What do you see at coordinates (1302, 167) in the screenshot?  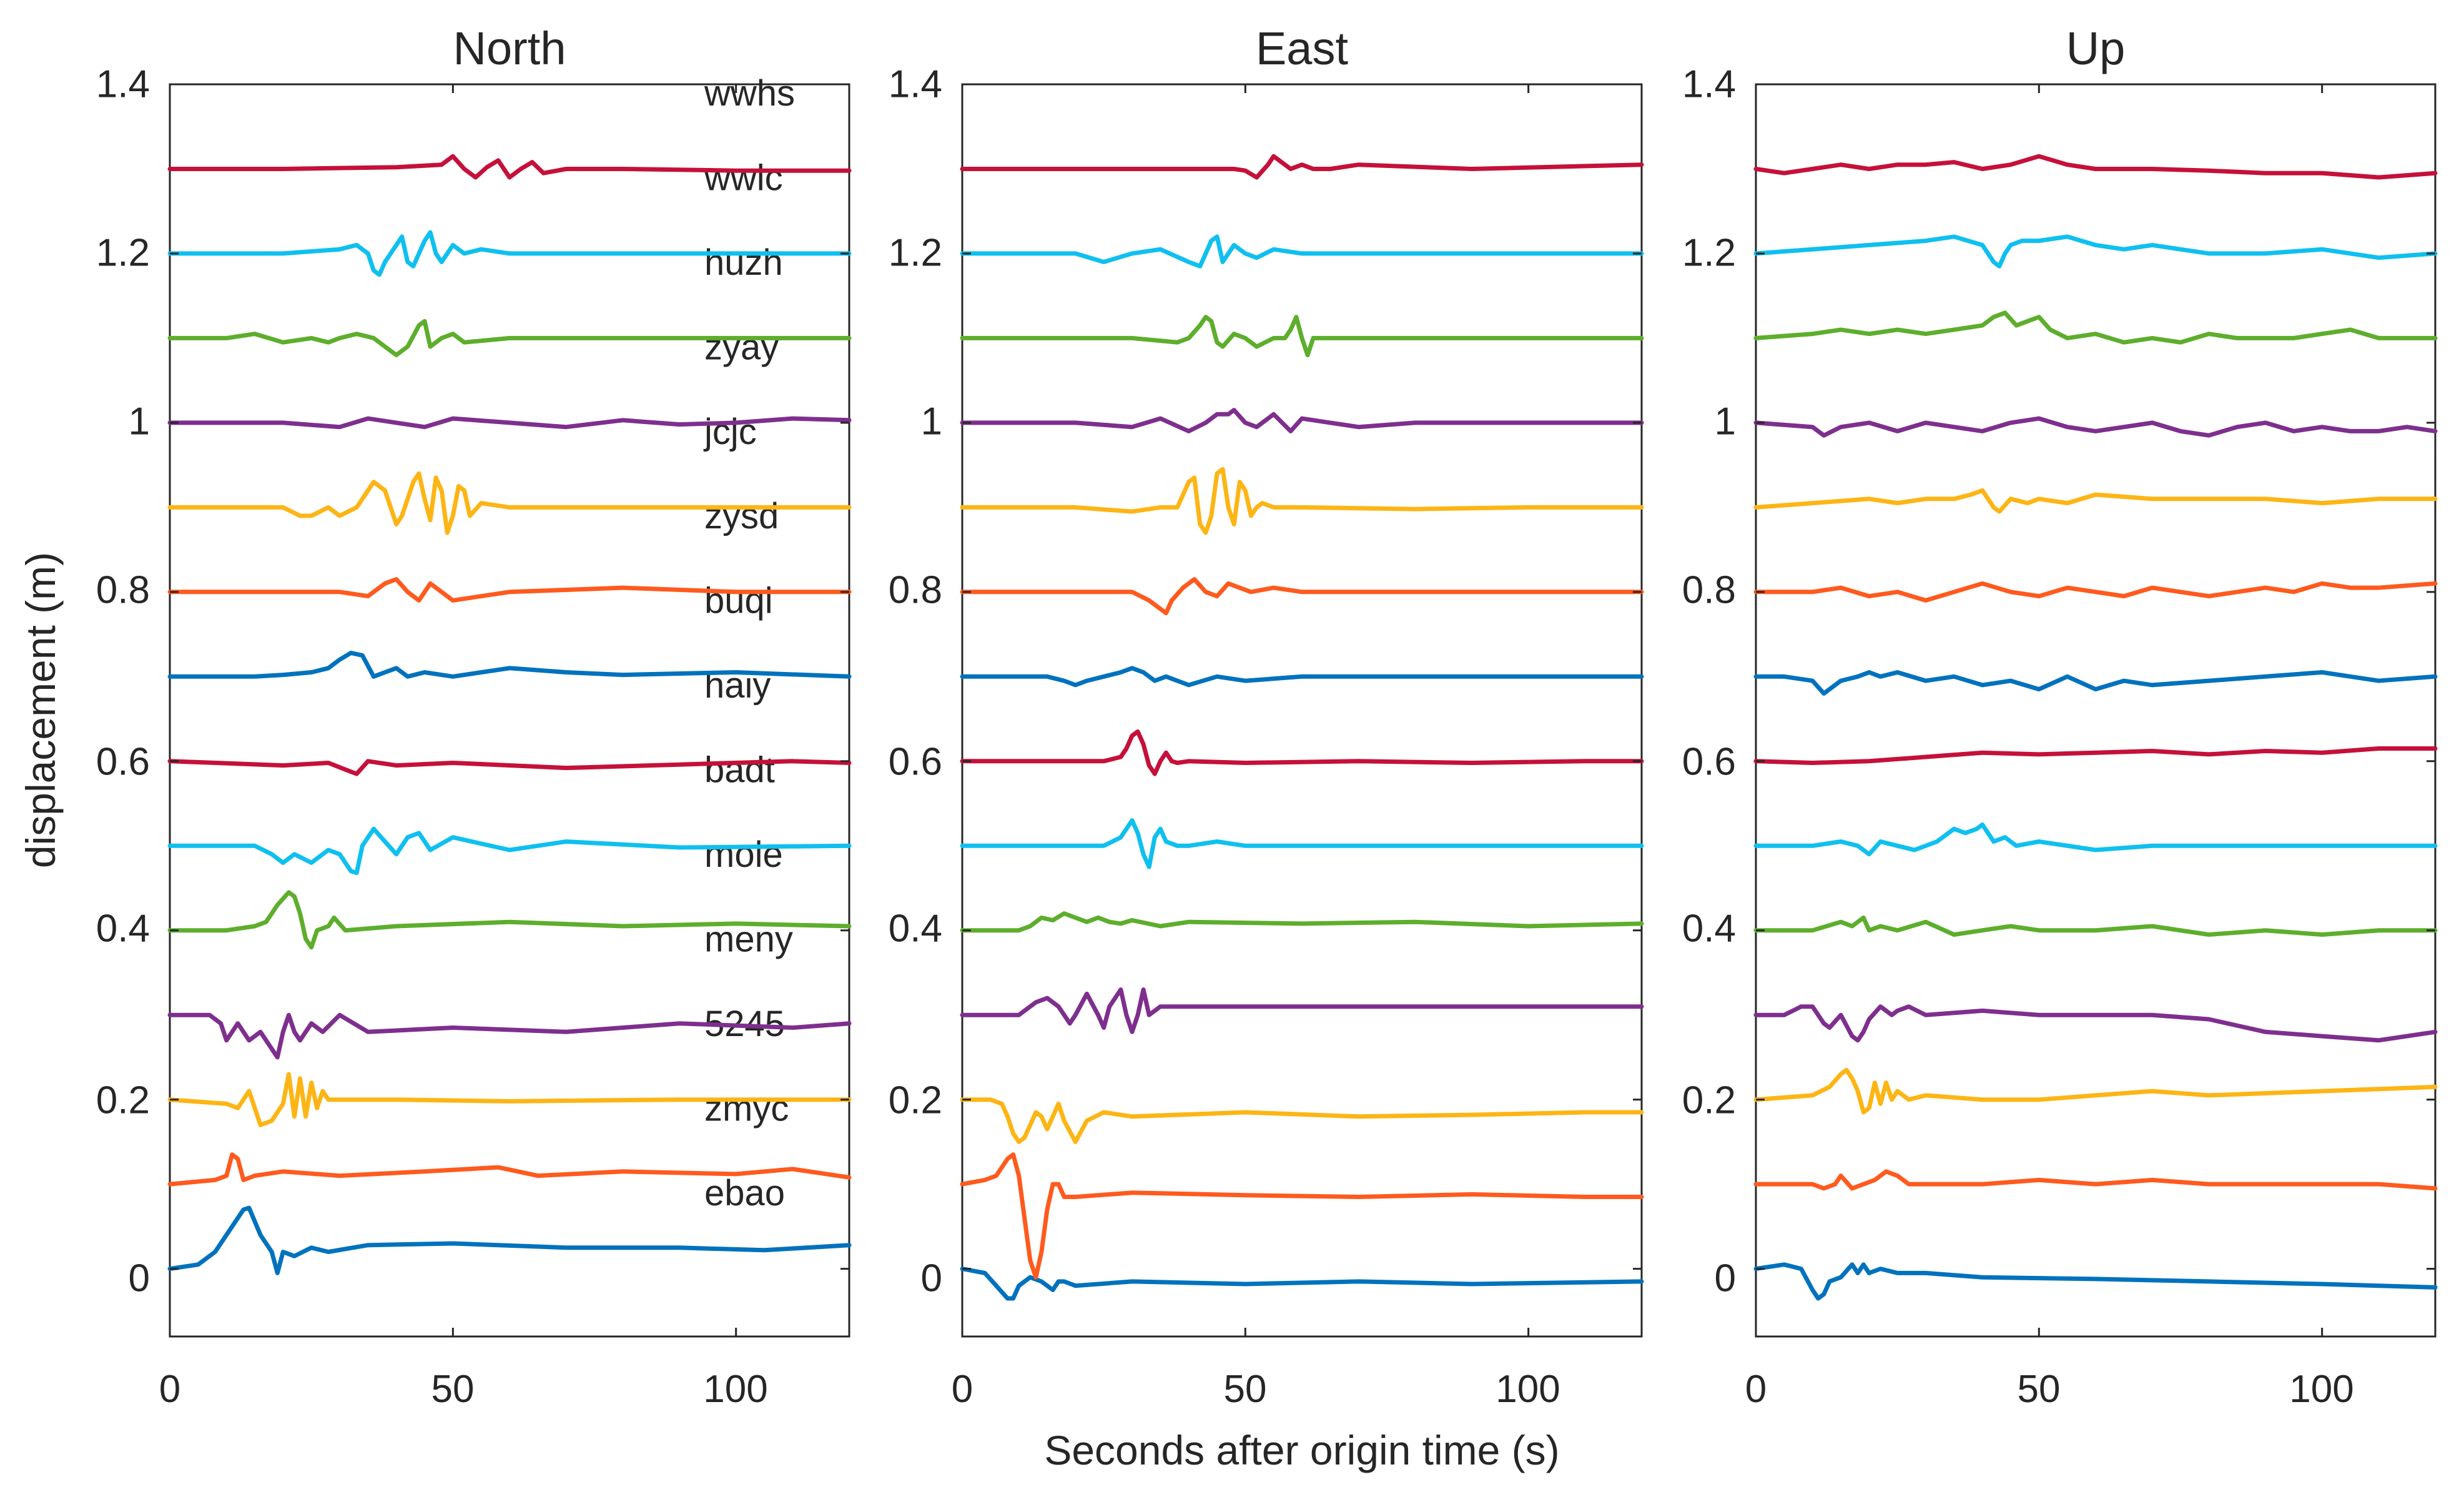 I see `east-trace-wwhs` at bounding box center [1302, 167].